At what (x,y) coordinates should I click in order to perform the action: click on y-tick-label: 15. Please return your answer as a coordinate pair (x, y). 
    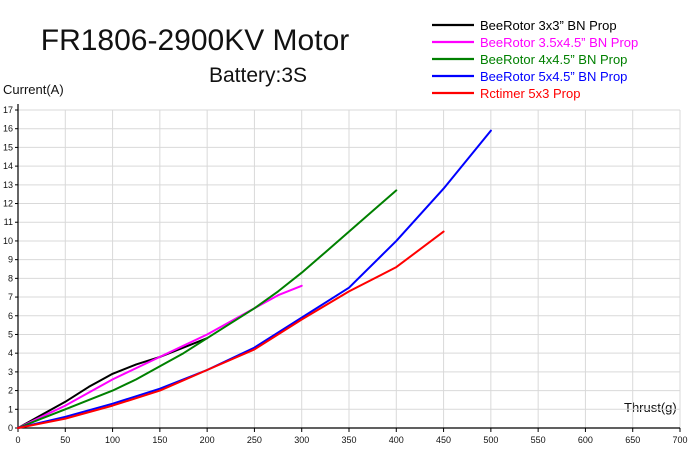
    Looking at the image, I should click on (8, 147).